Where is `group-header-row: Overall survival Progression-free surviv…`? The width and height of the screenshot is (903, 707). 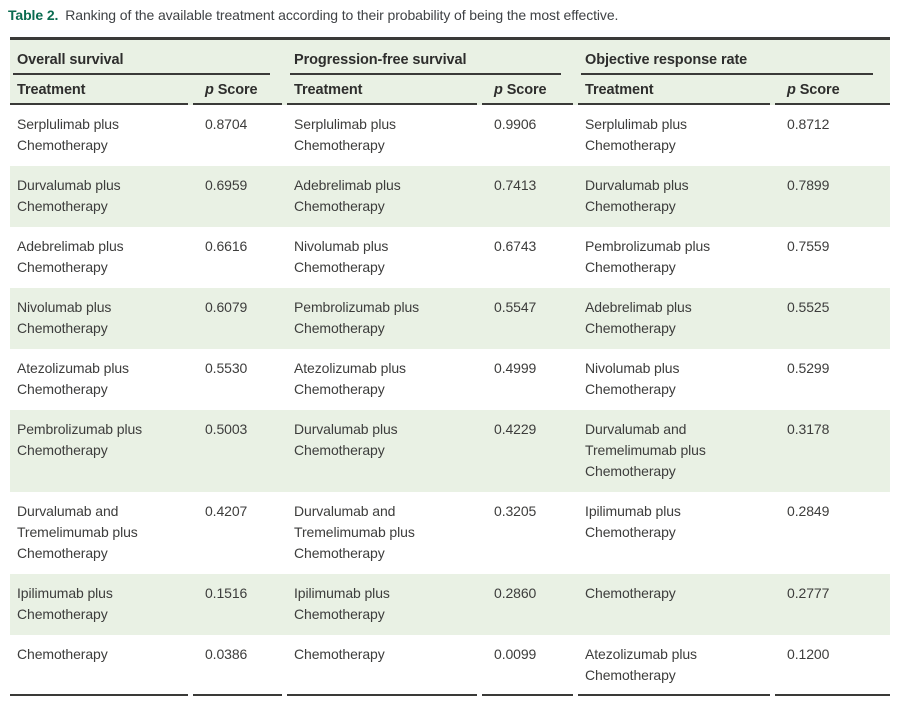 group-header-row: Overall survival Progression-free surviv… is located at coordinates (450, 57).